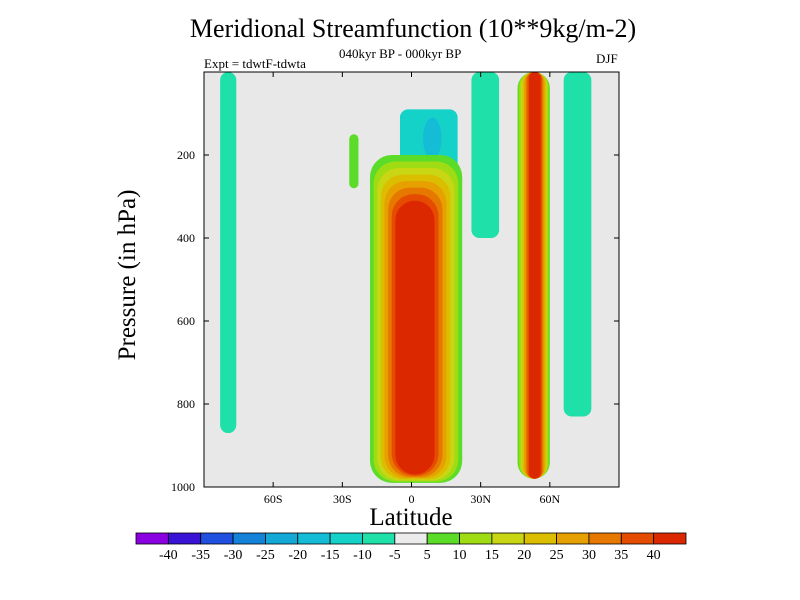 The height and width of the screenshot is (600, 800). I want to click on y-tick-label-600: 600, so click(186, 321).